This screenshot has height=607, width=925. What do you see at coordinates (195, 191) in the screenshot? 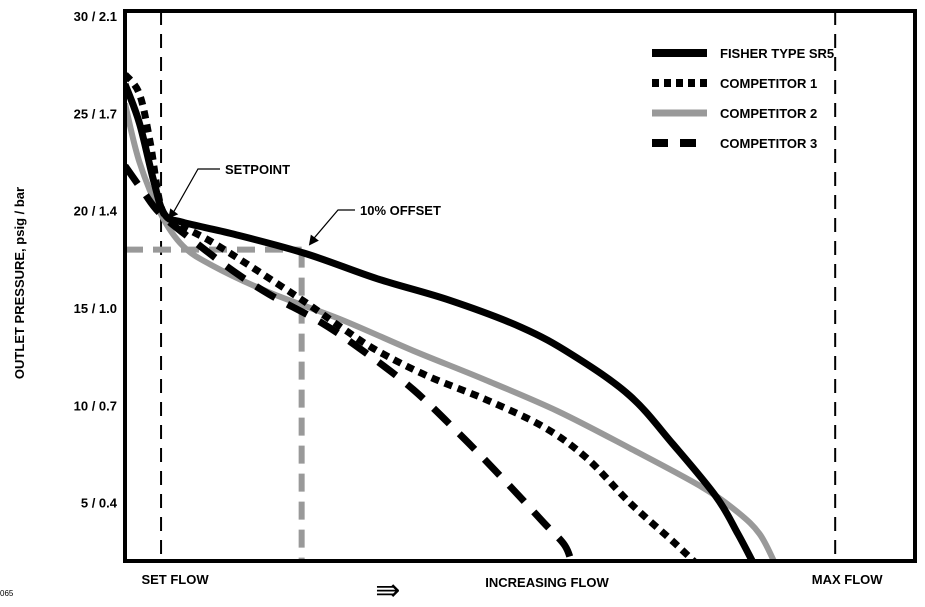
I see `setpoint-leader` at bounding box center [195, 191].